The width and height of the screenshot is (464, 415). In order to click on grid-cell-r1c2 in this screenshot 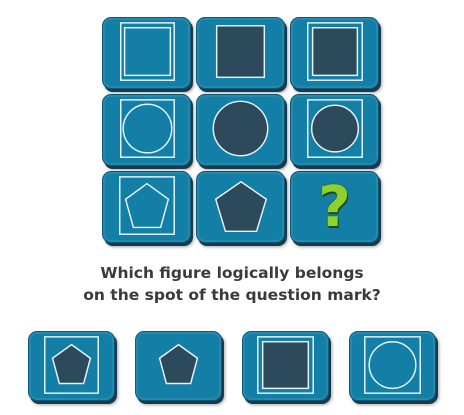, I will do `click(240, 53)`.